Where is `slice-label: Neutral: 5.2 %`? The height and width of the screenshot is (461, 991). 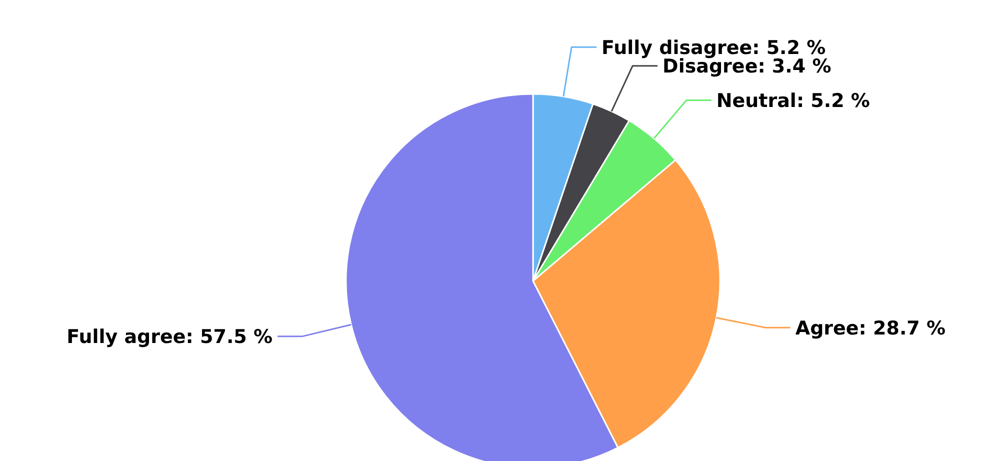 slice-label: Neutral: 5.2 % is located at coordinates (793, 101).